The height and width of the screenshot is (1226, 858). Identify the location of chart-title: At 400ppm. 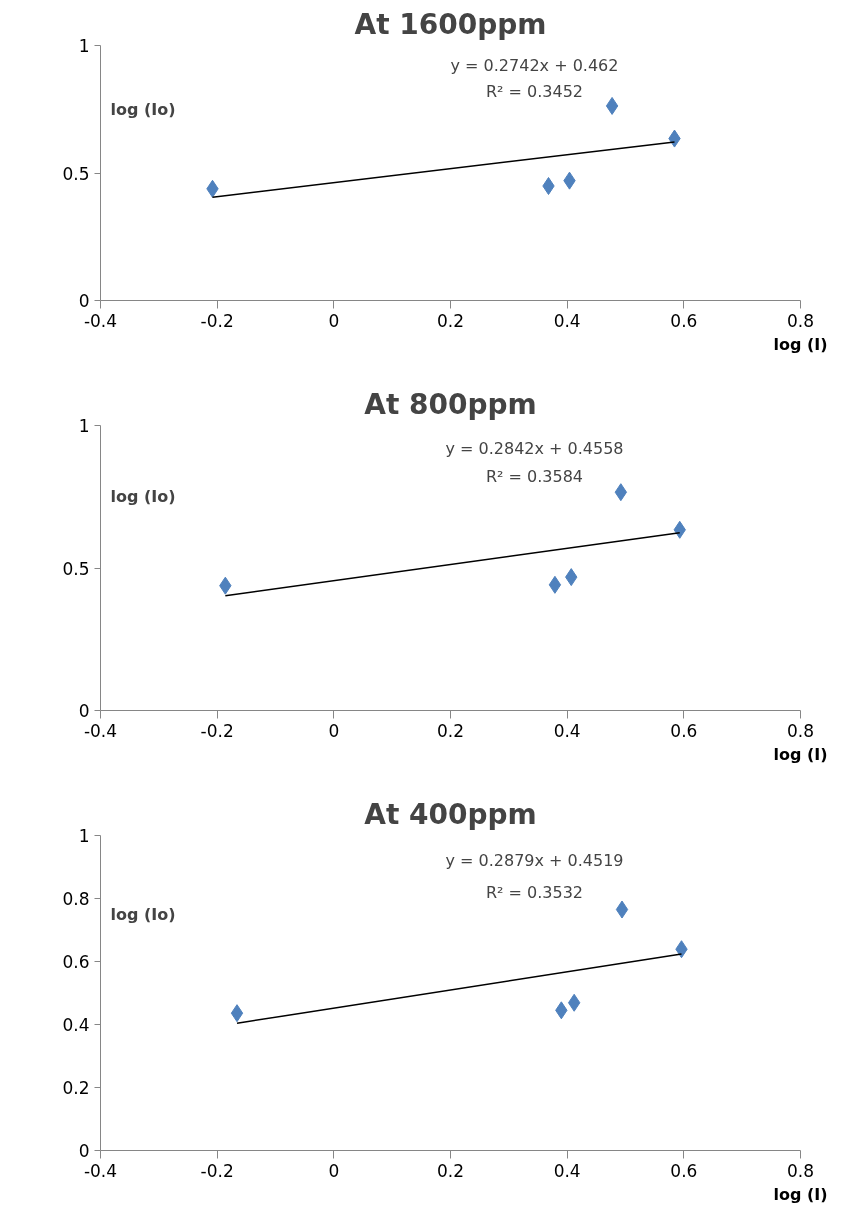
(450, 814).